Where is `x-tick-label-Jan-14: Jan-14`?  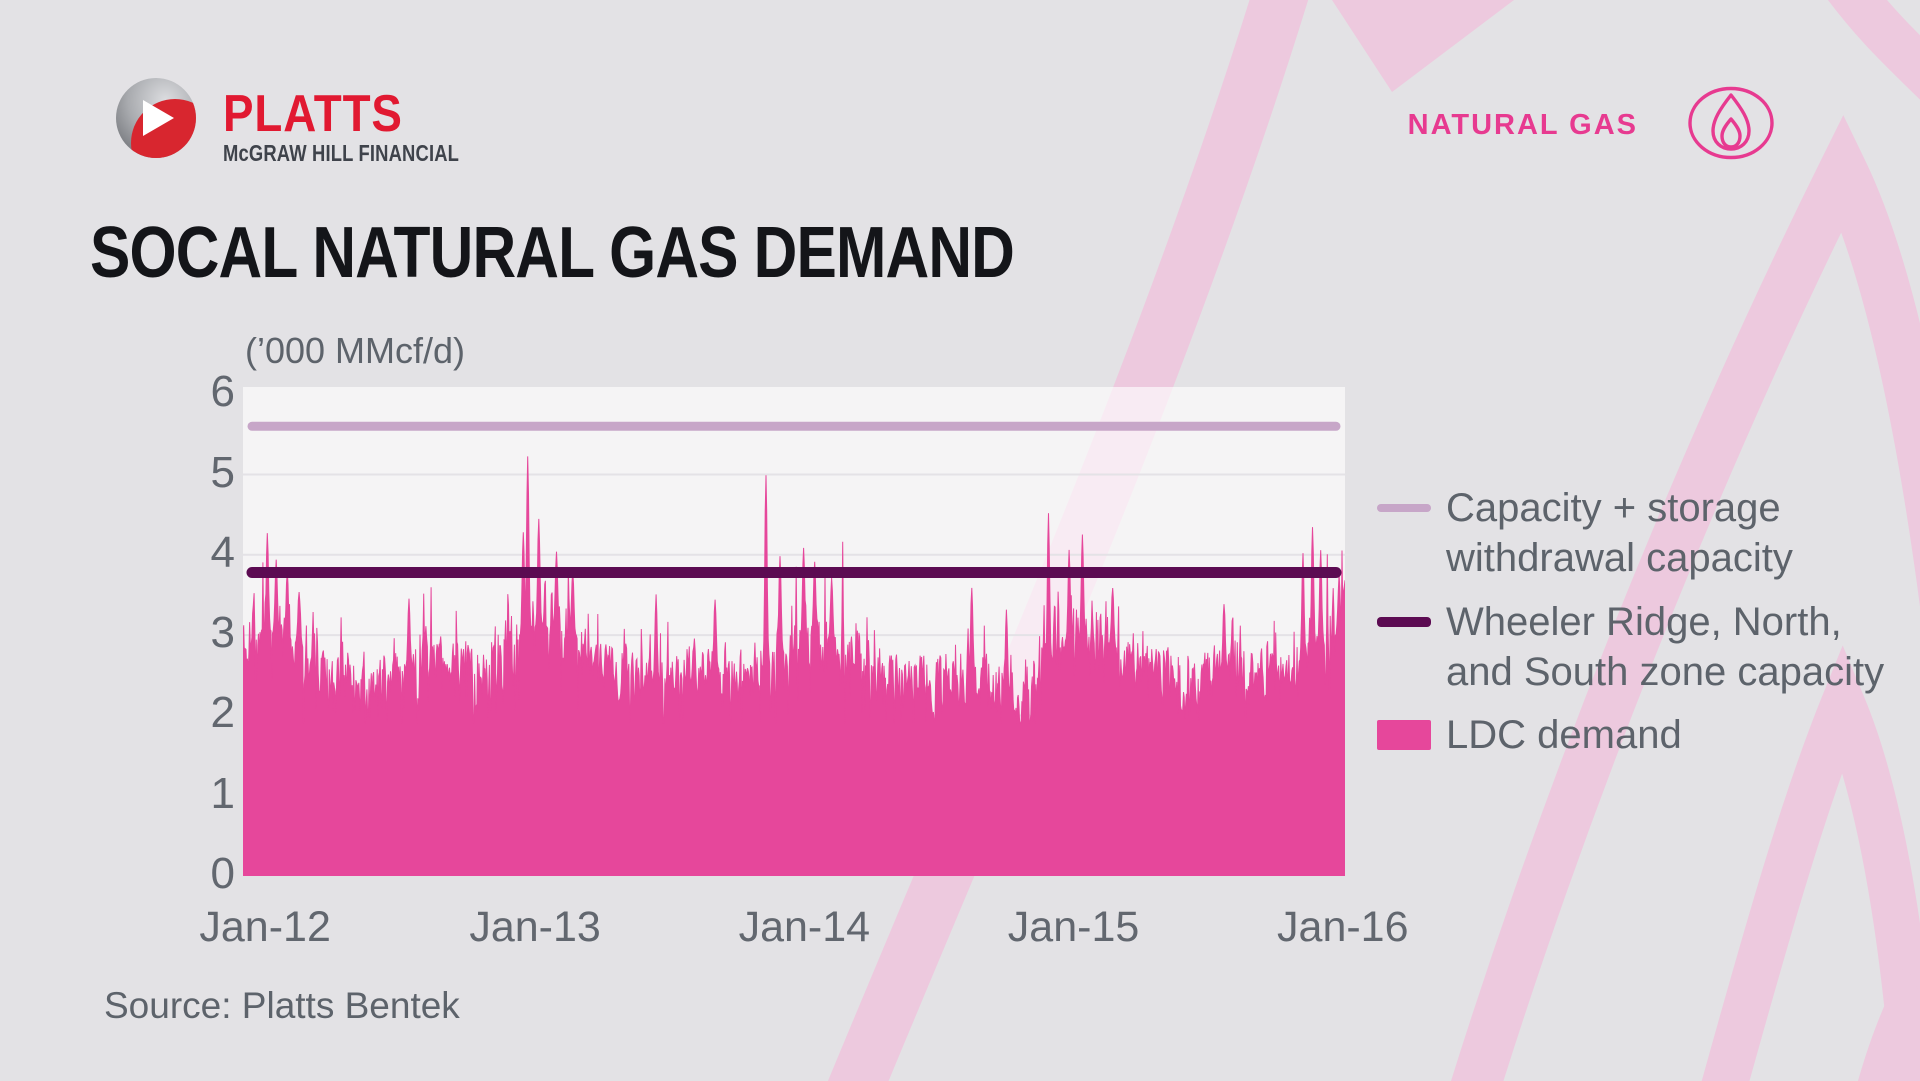 x-tick-label-Jan-14: Jan-14 is located at coordinates (804, 927).